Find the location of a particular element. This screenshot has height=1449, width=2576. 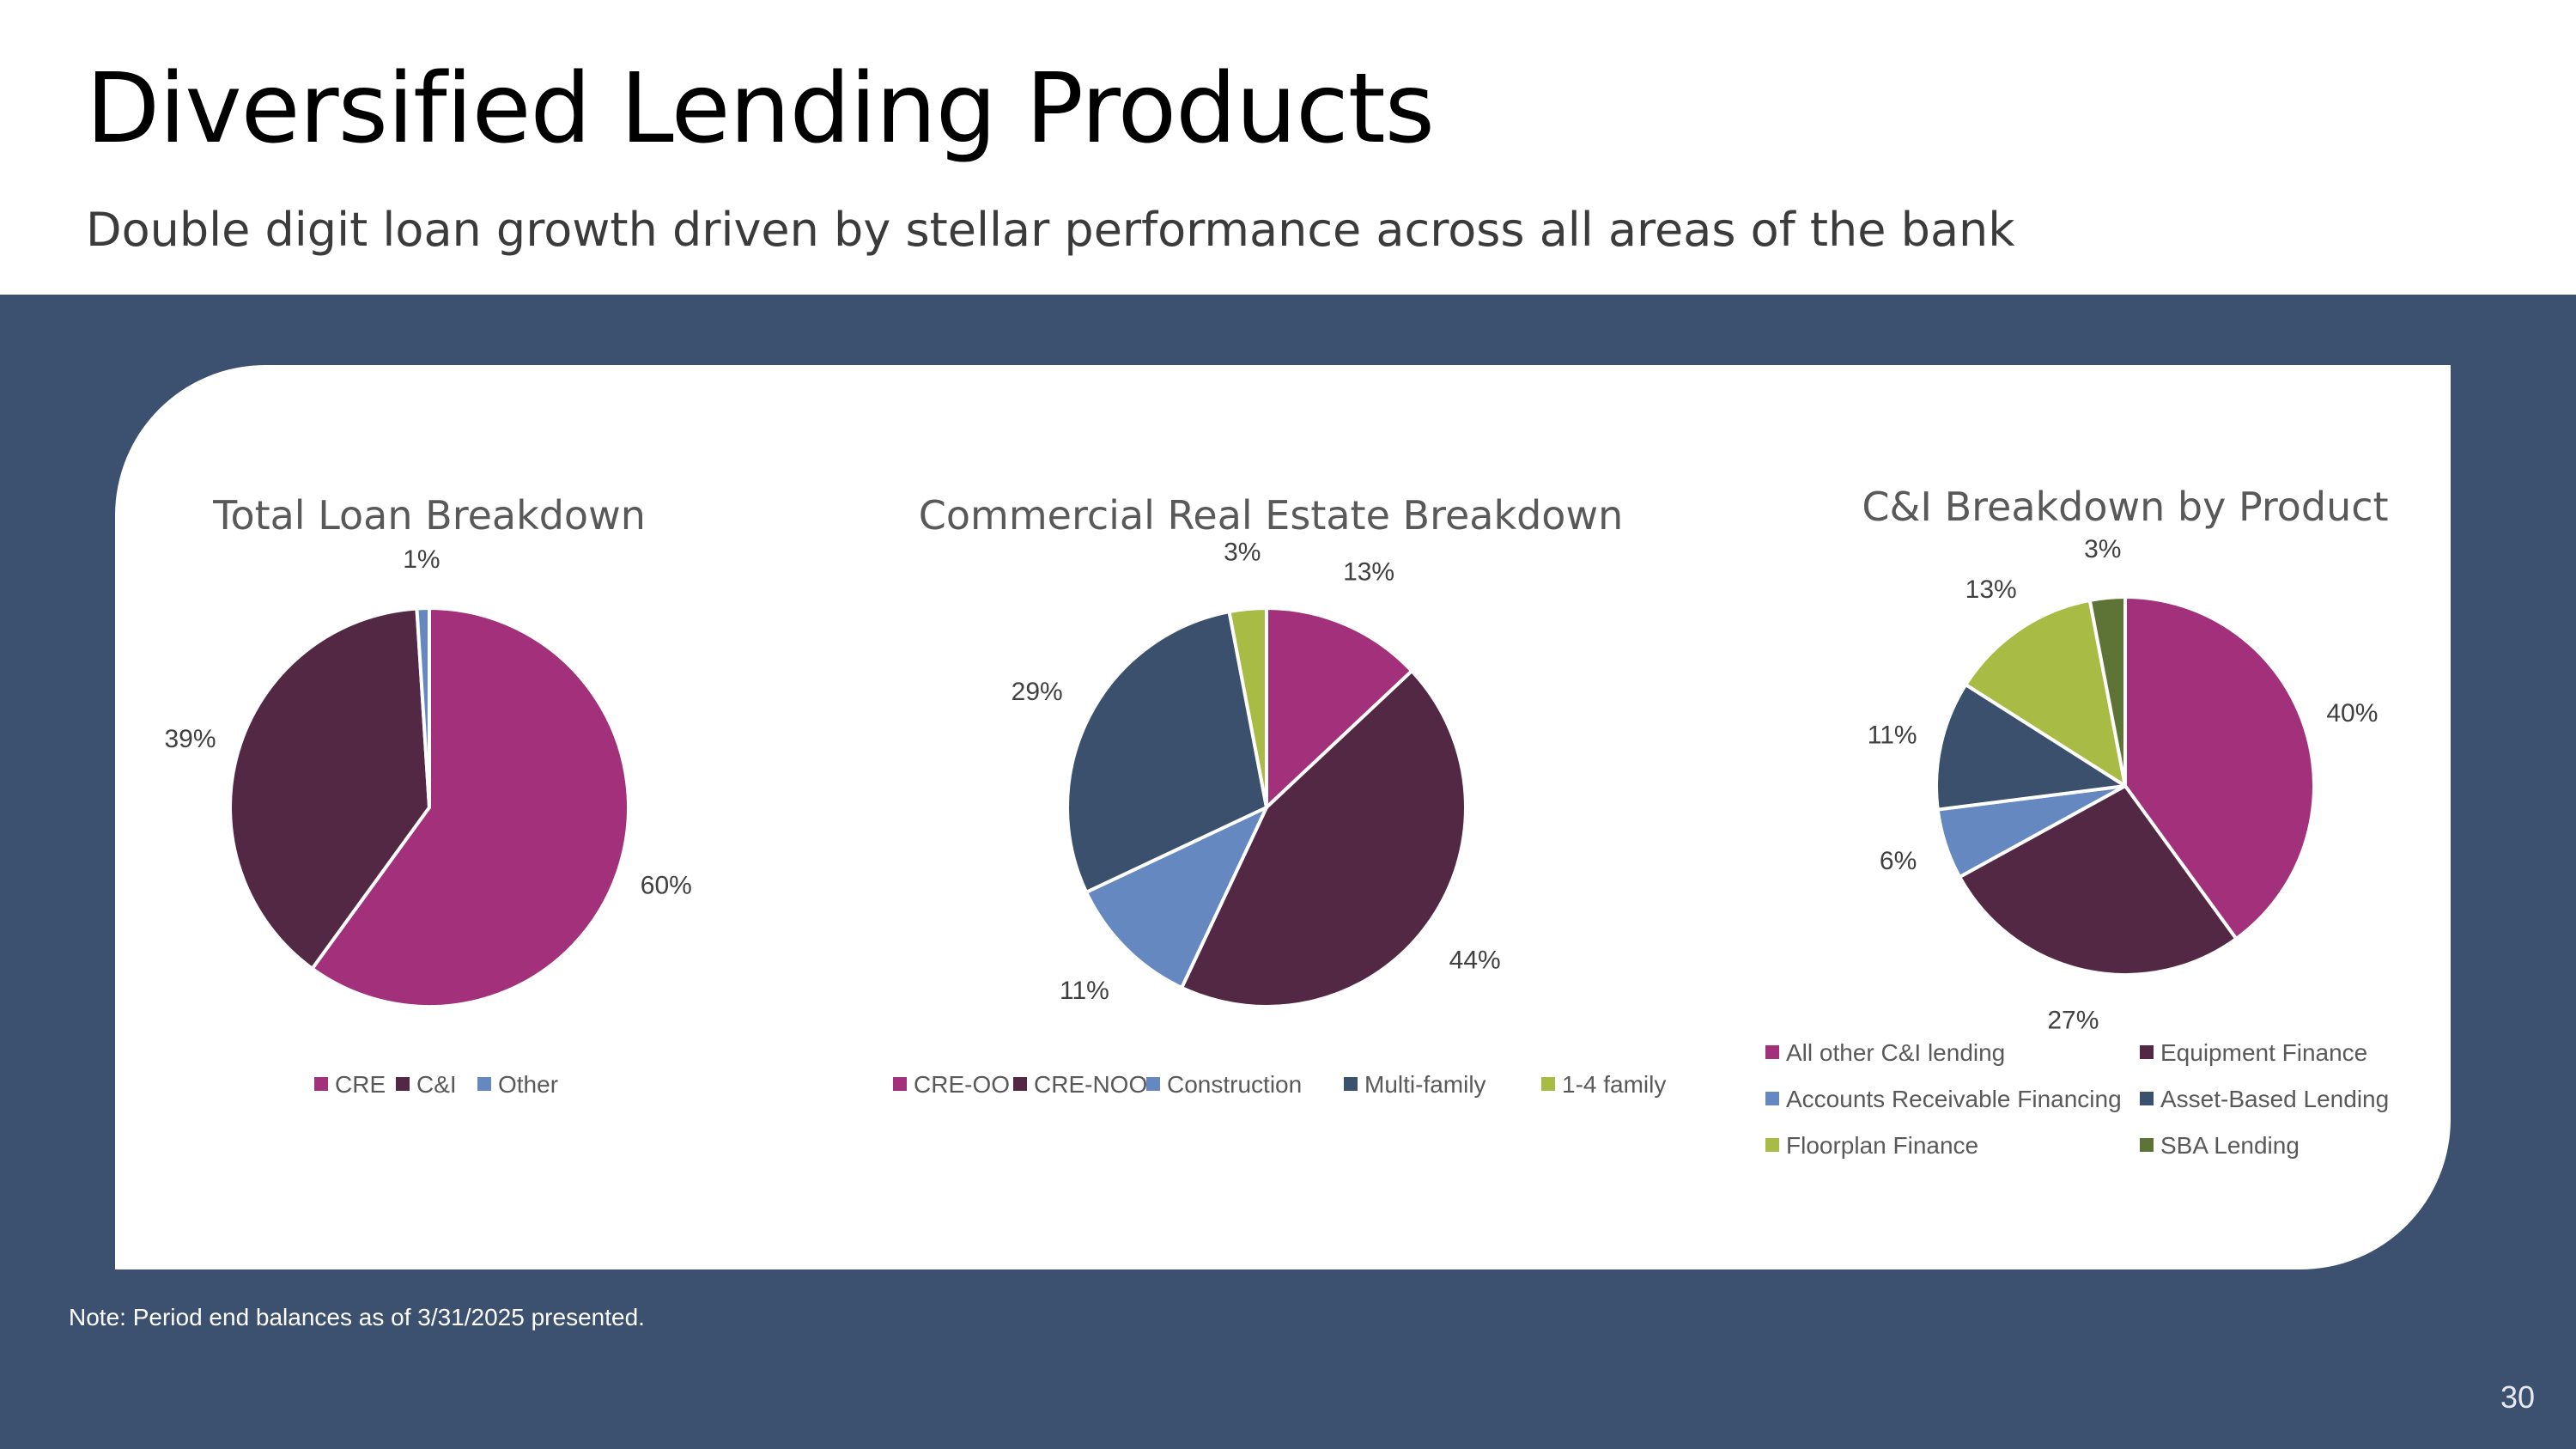

legend-item-cre: CRE is located at coordinates (350, 1084).